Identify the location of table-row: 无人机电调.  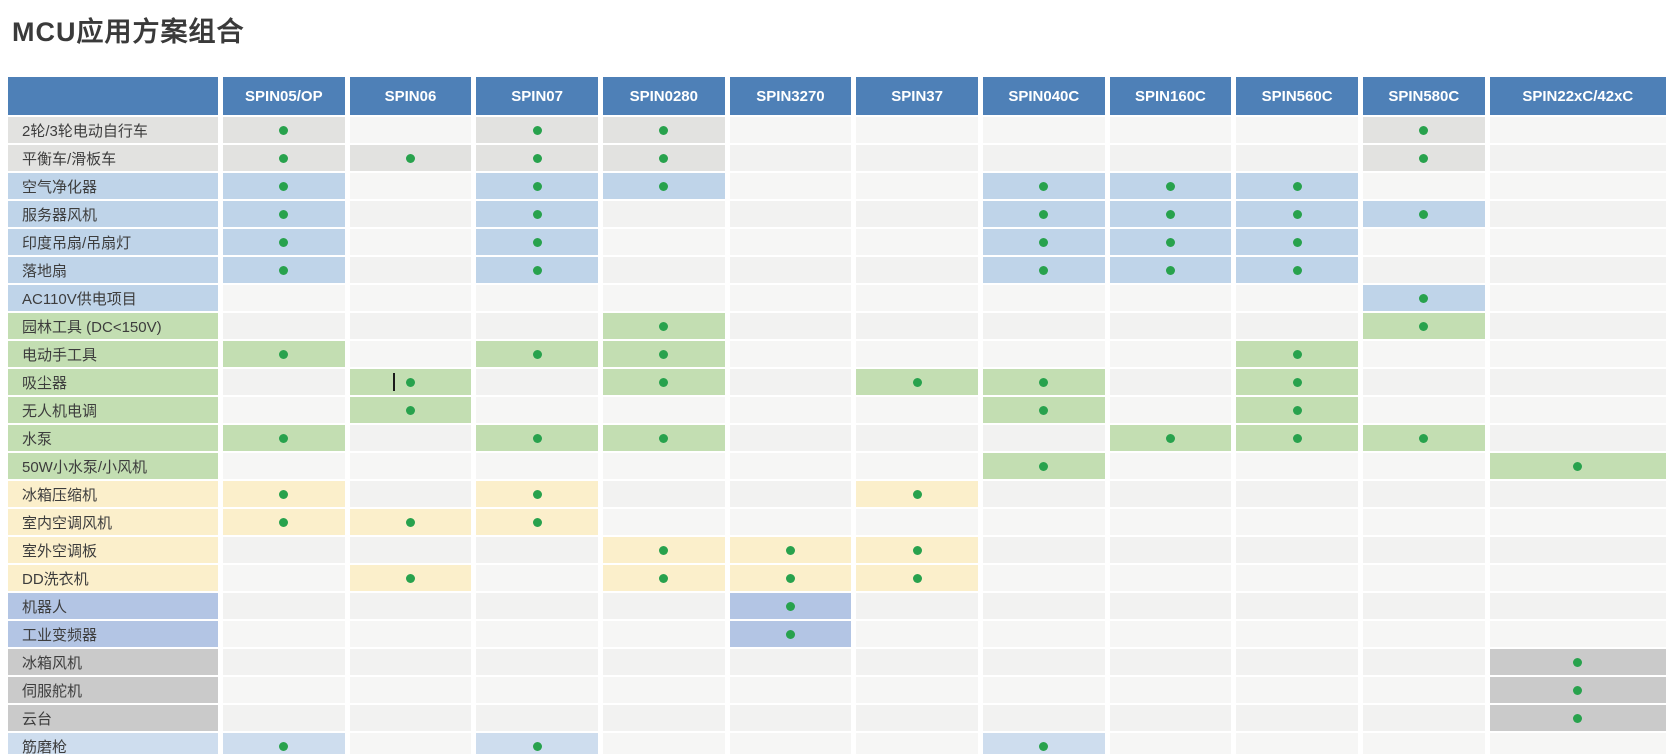
(837, 410).